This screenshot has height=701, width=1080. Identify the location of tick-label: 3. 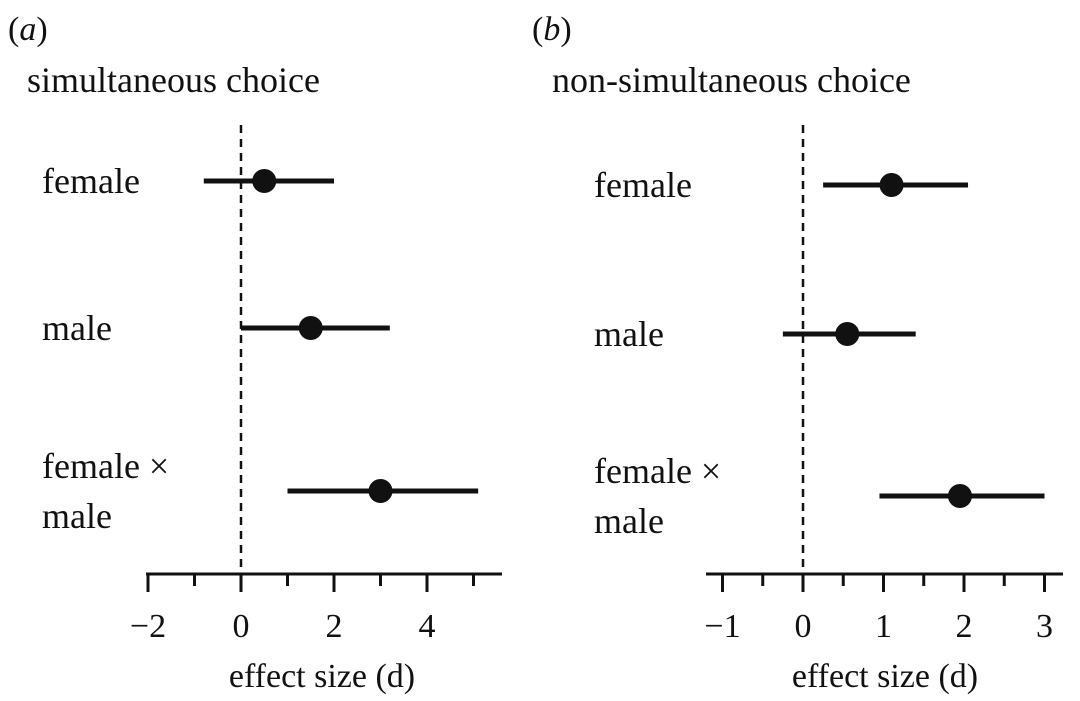
(1044, 626).